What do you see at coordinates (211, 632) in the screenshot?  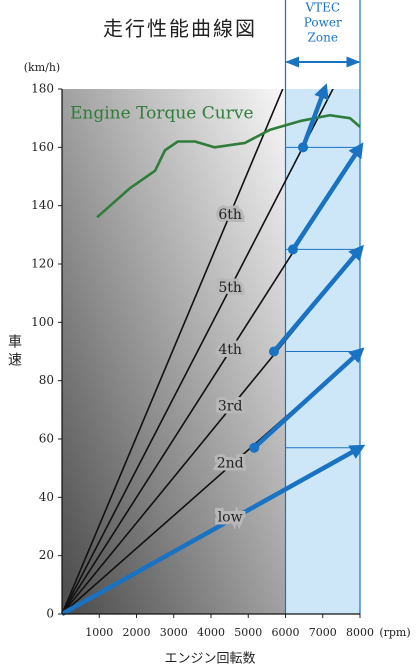 I see `x-tick-label: 4000` at bounding box center [211, 632].